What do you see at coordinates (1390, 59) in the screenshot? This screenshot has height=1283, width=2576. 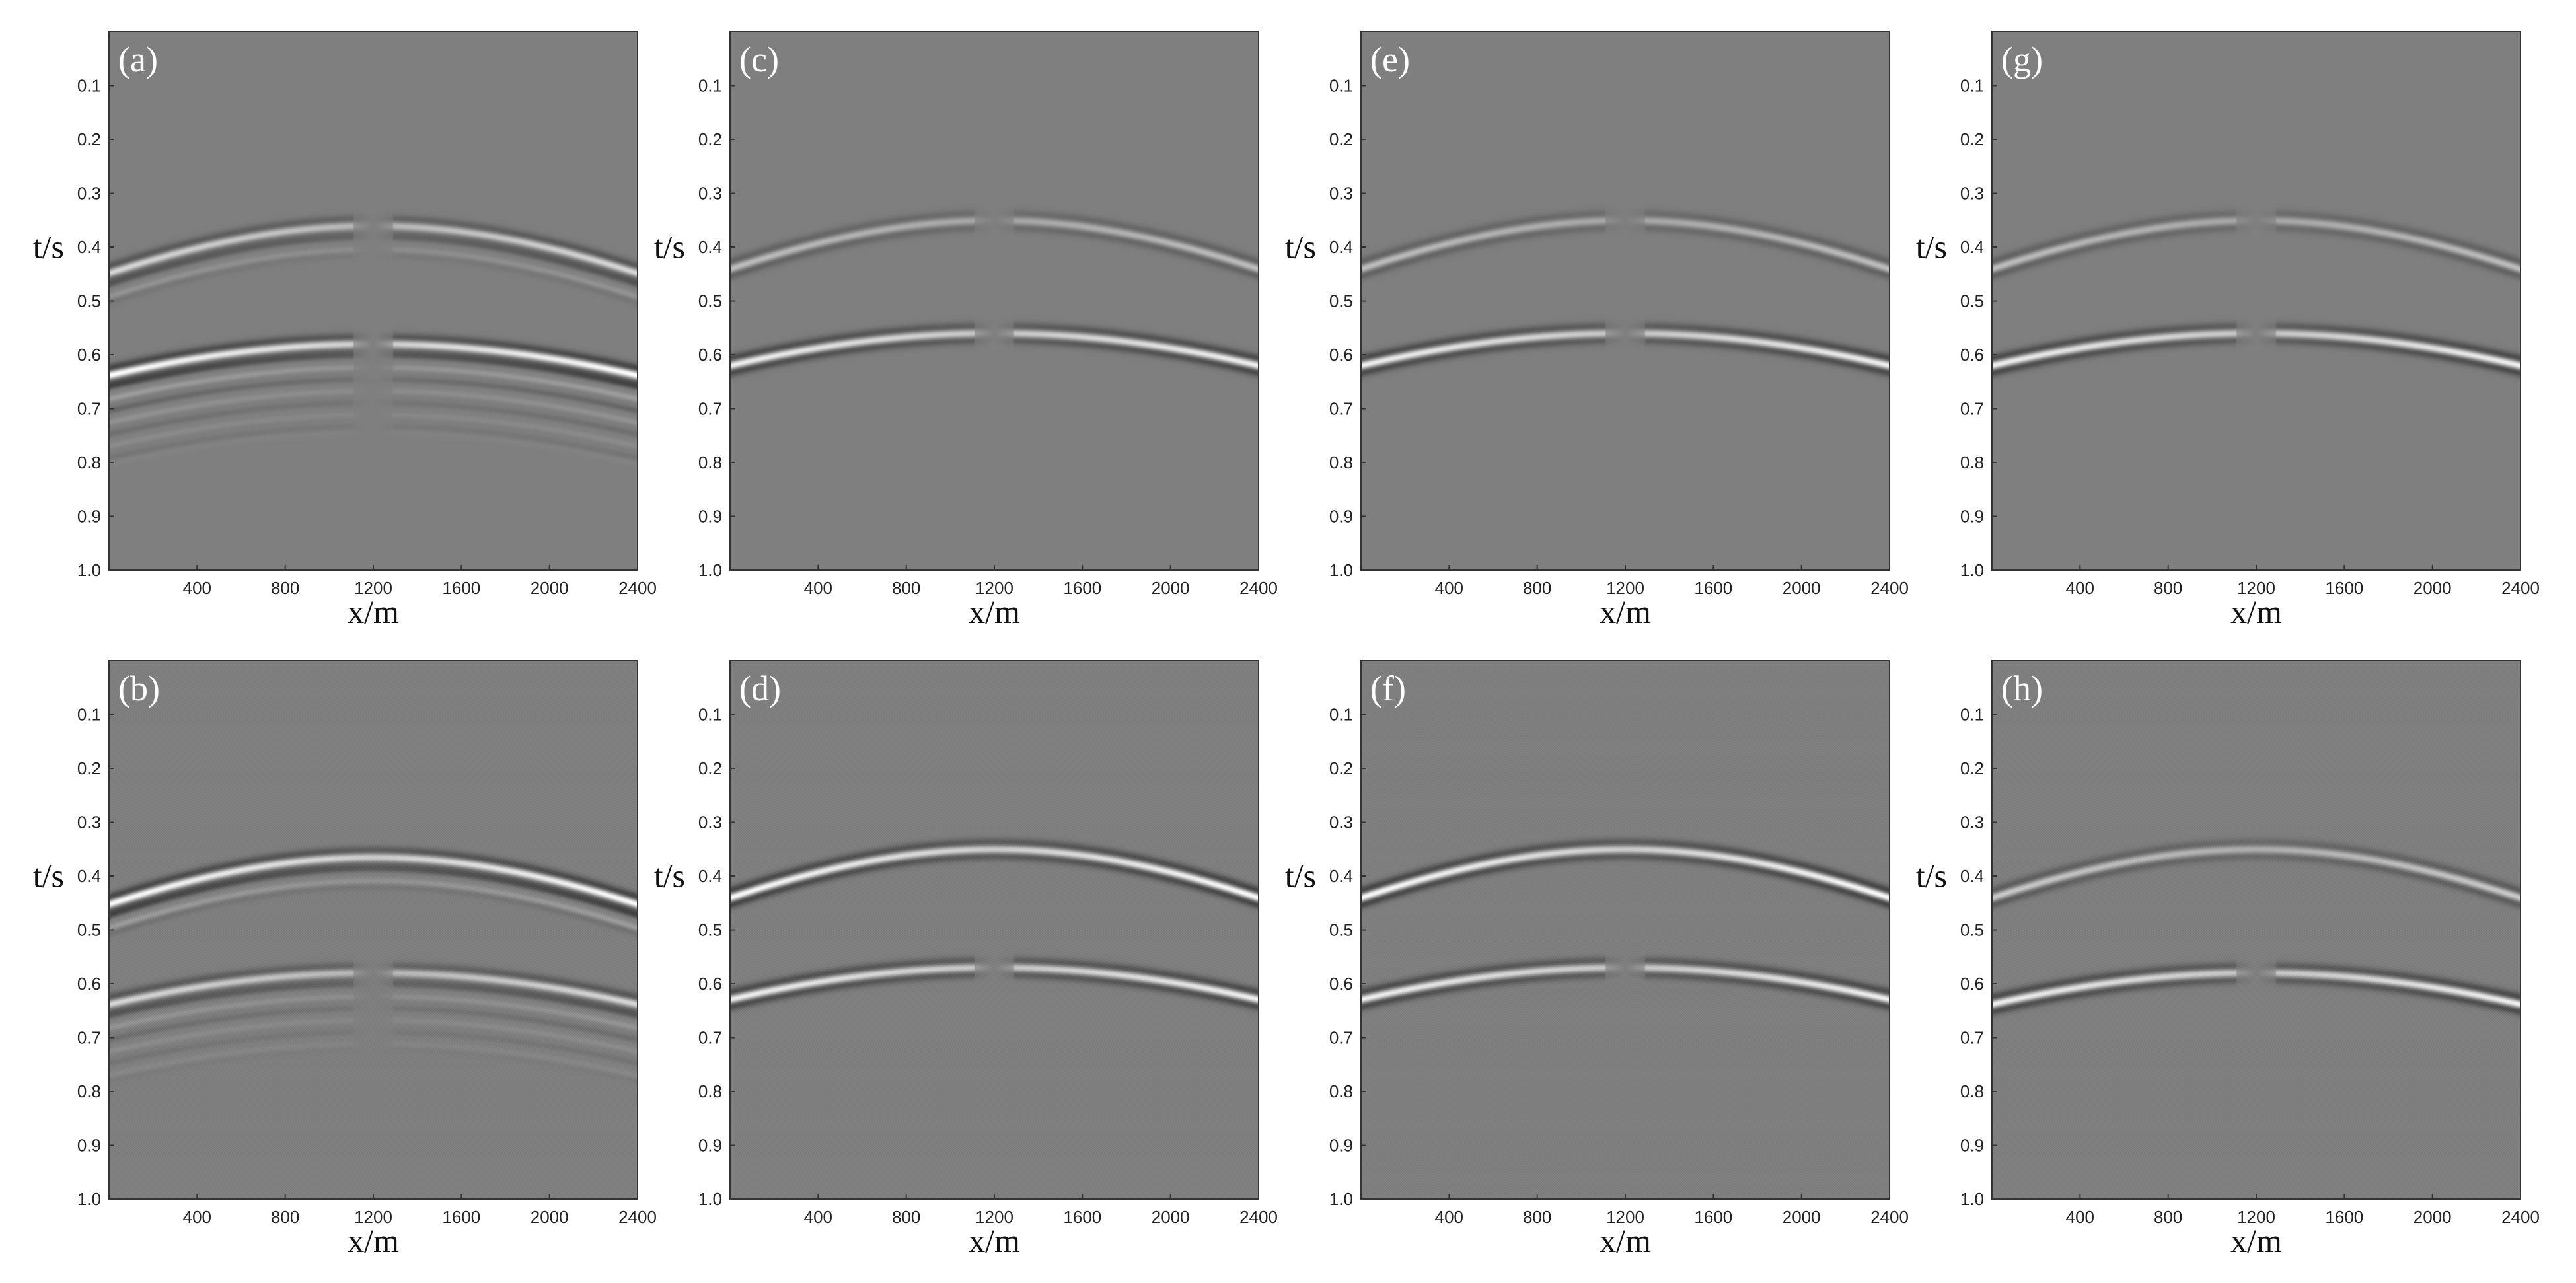 I see `panel-letter: (e)` at bounding box center [1390, 59].